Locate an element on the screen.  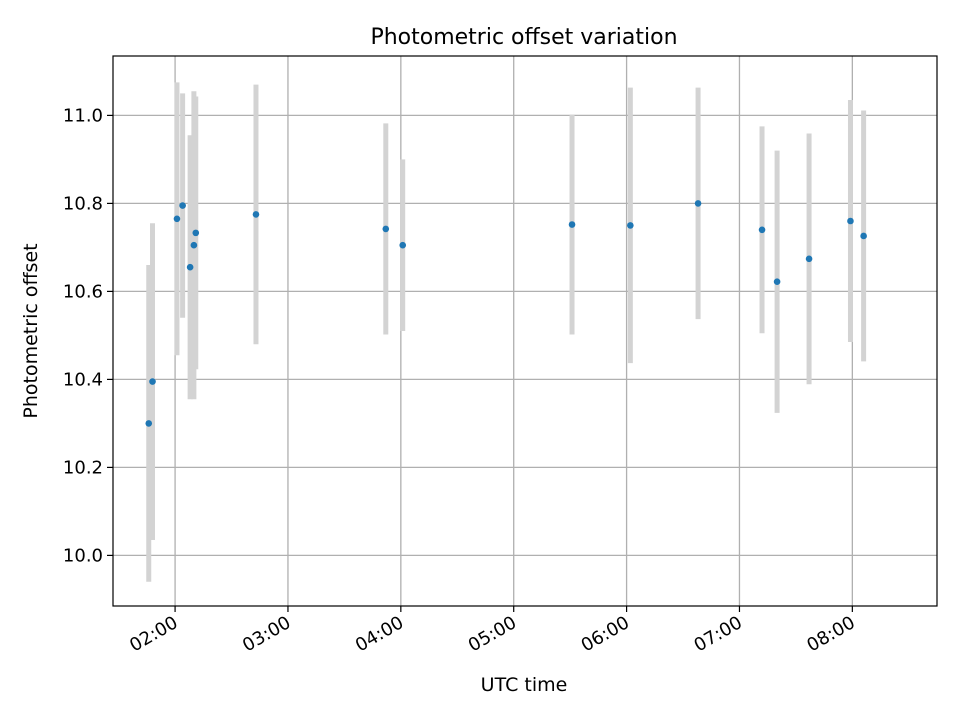
x-axis-label: UTC time is located at coordinates (524, 685).